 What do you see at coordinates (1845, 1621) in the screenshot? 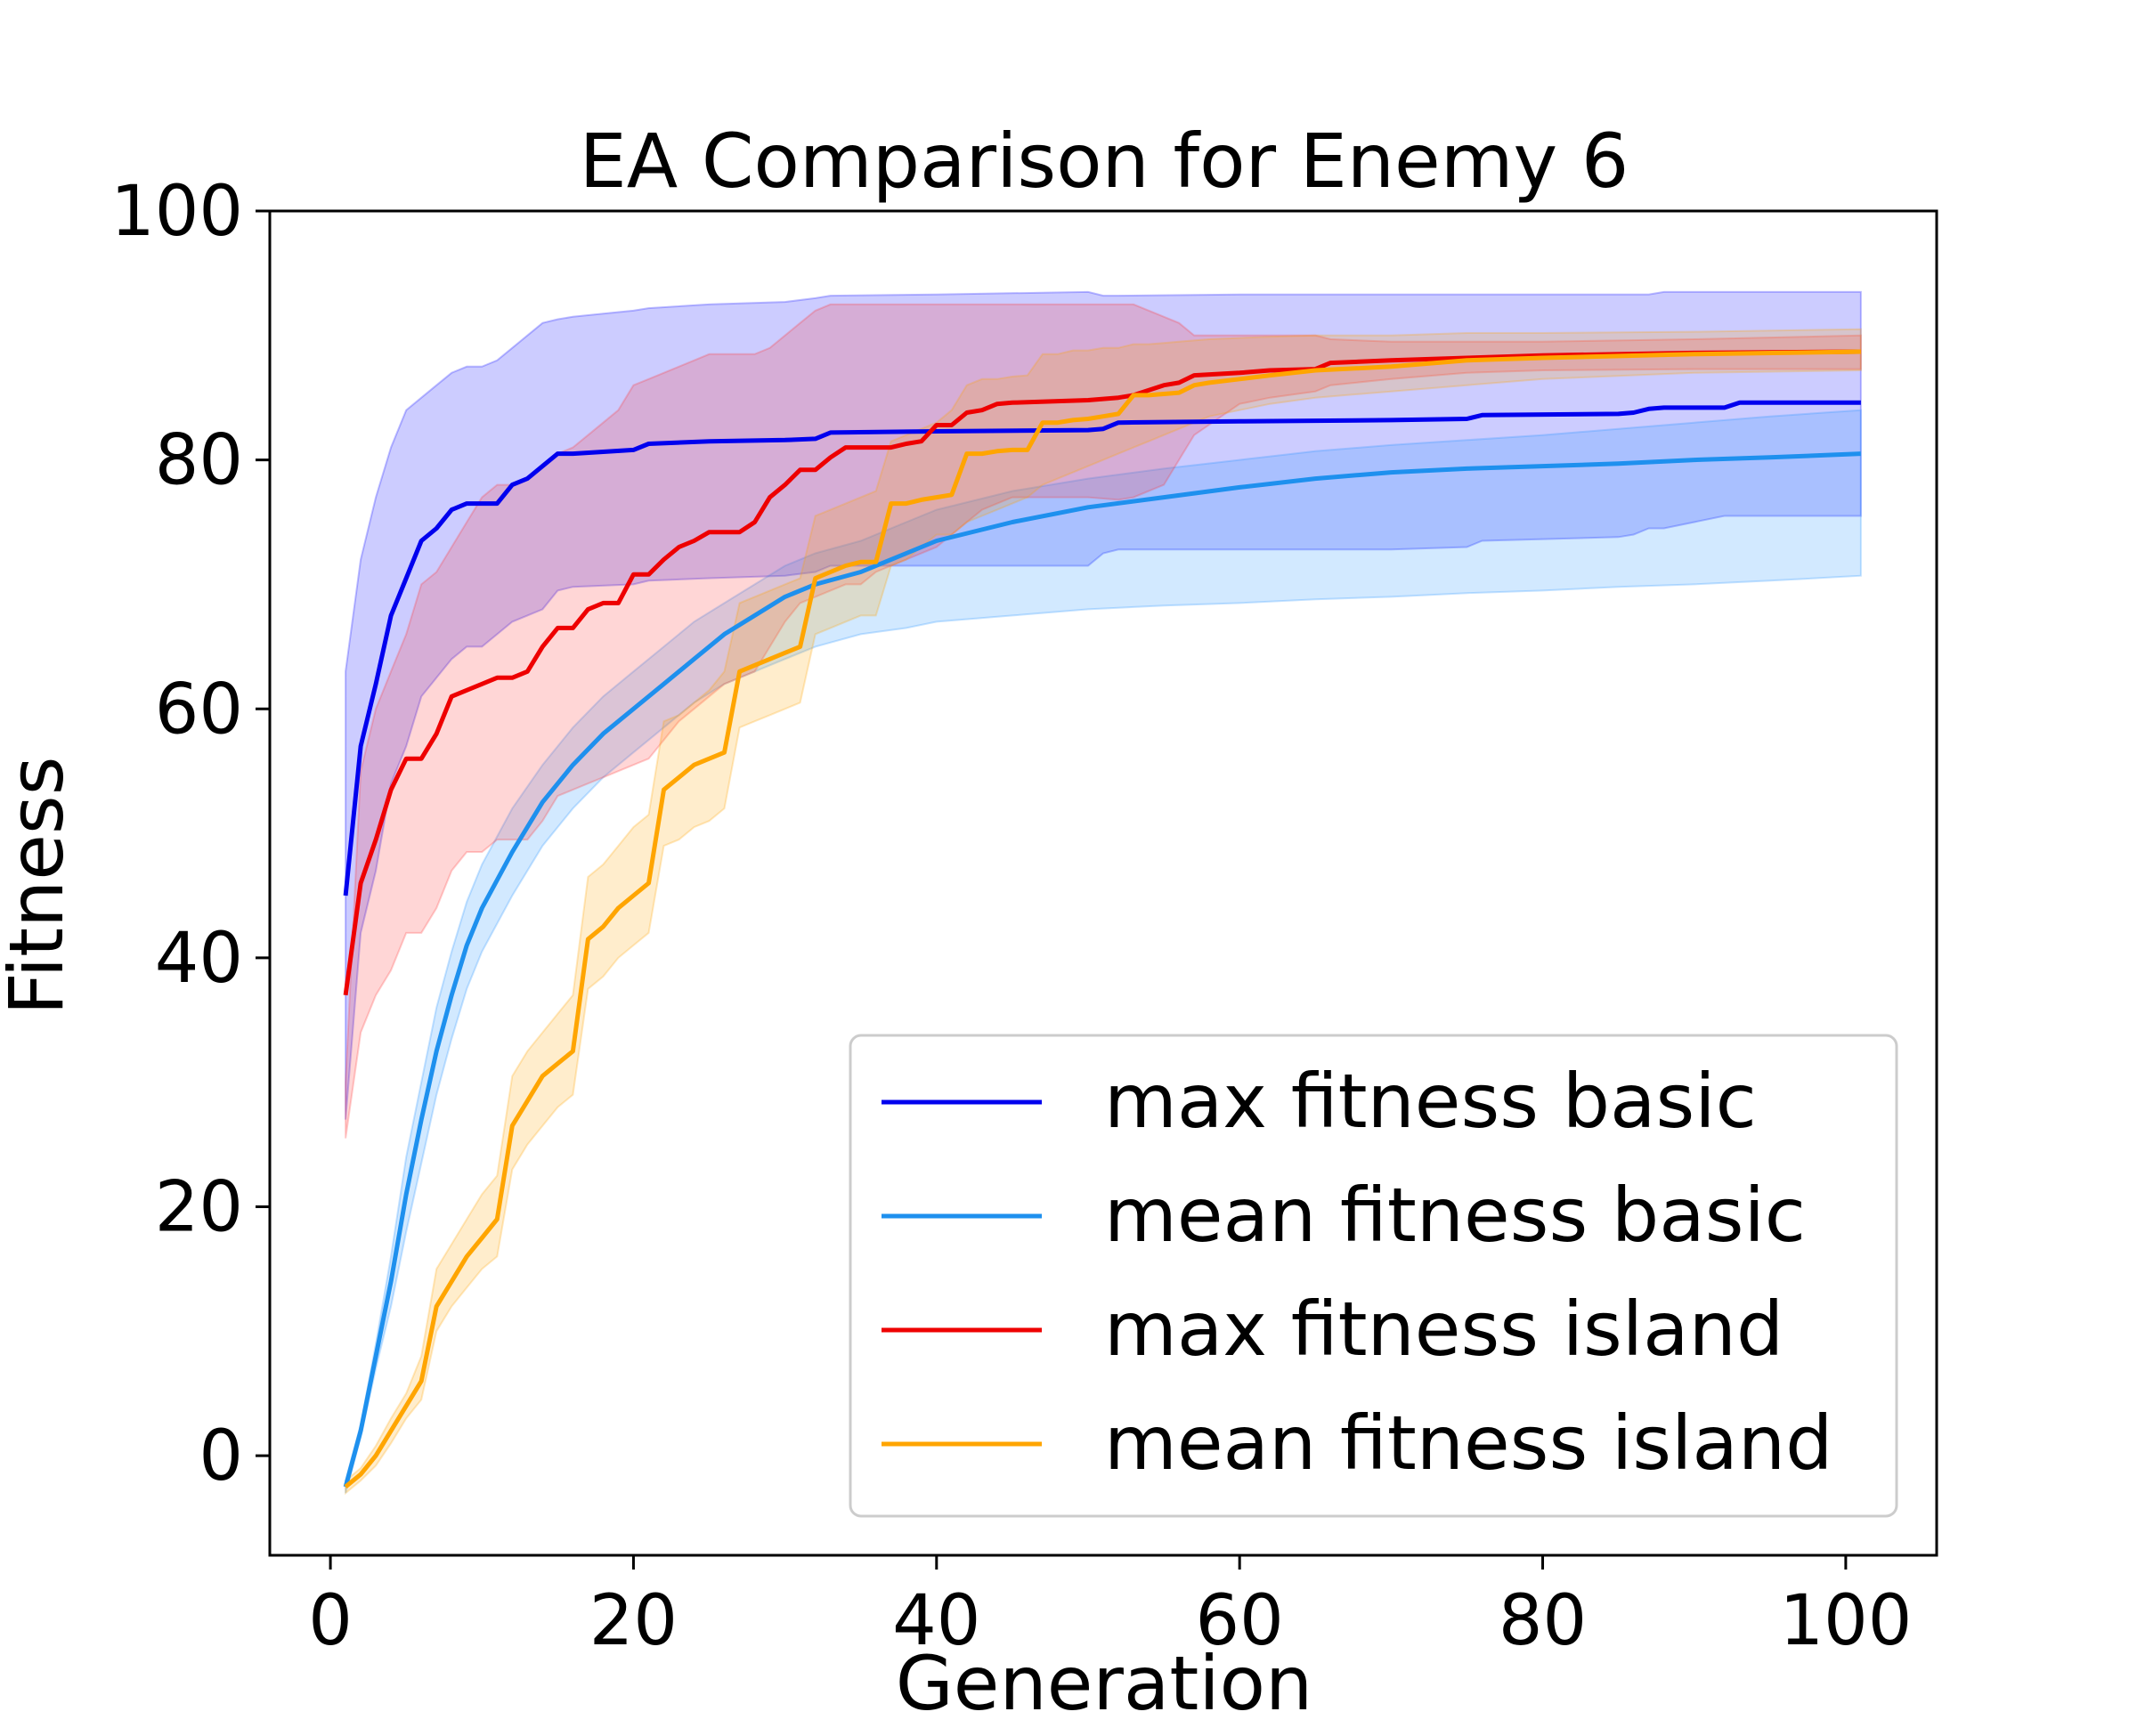
I see `x-tick-label: 100` at bounding box center [1845, 1621].